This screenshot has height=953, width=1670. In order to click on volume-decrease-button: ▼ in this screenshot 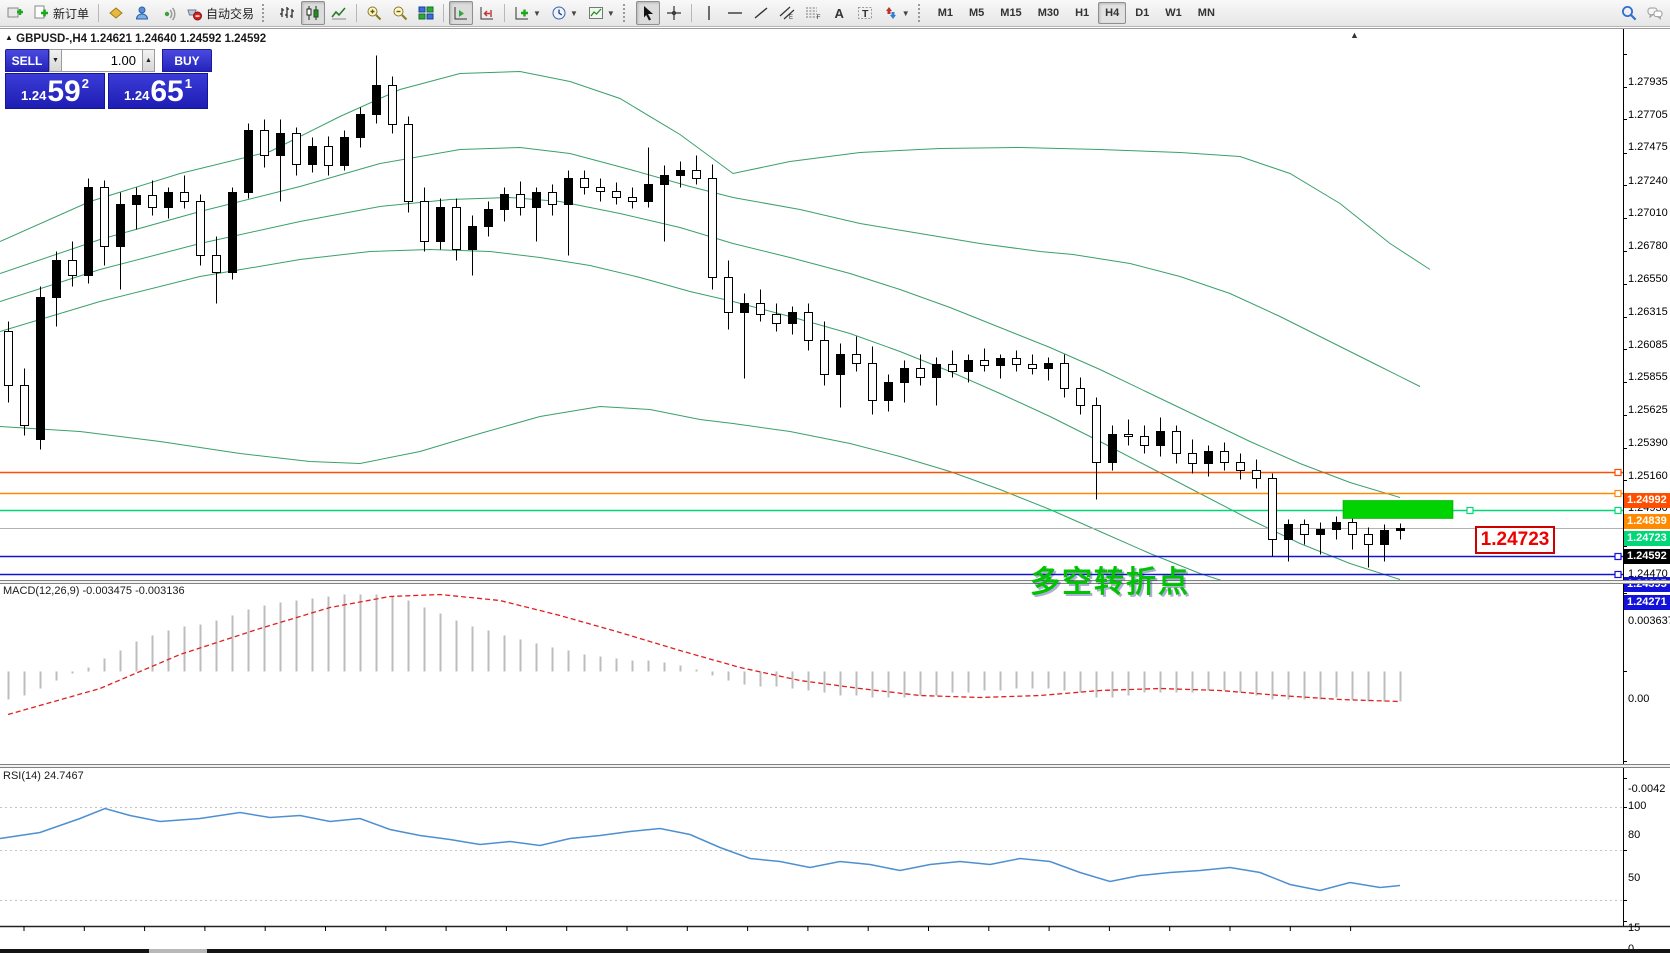, I will do `click(55, 60)`.